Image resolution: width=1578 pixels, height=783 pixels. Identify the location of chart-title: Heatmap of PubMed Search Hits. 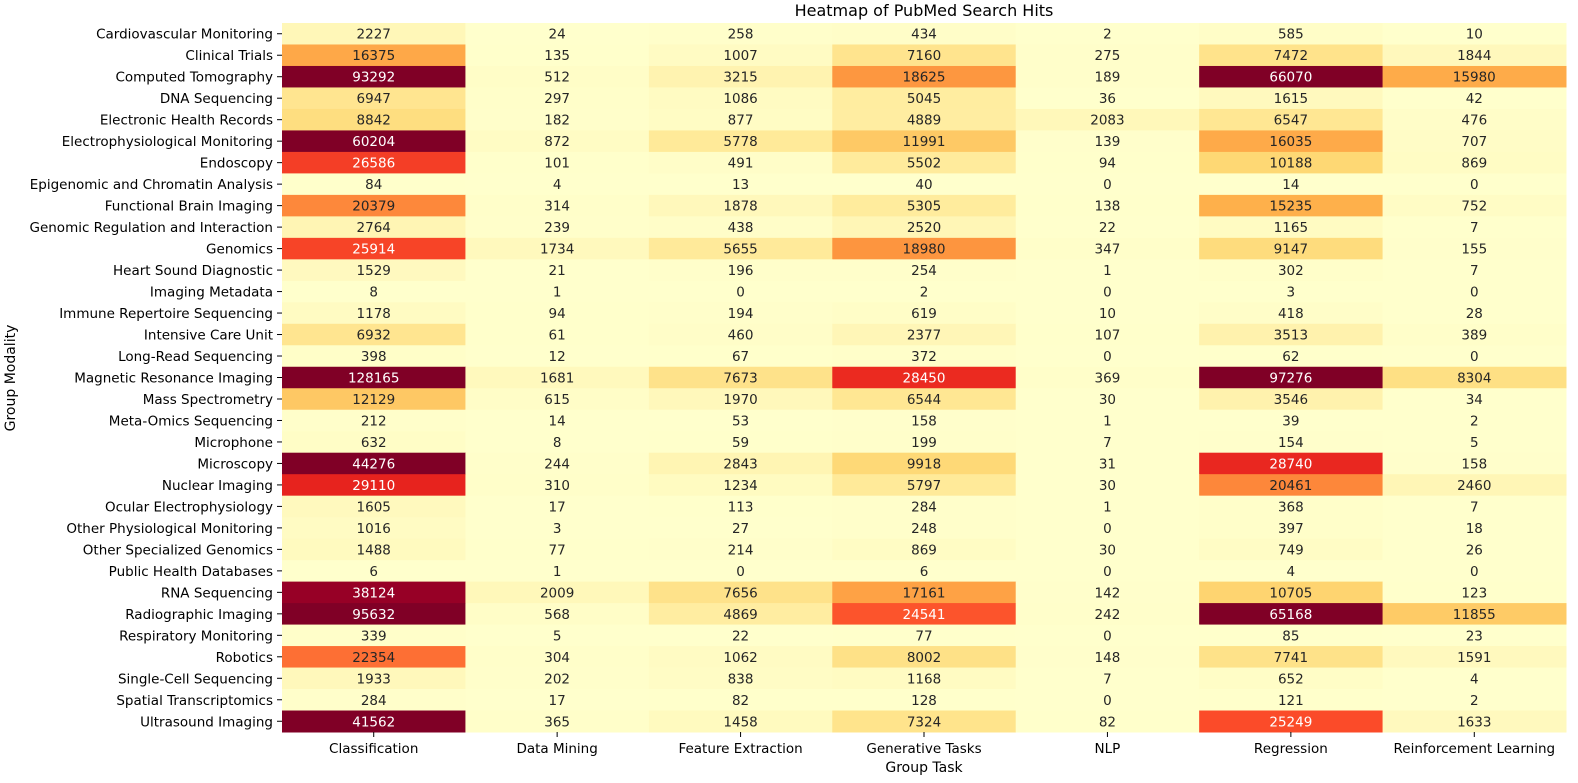
(924, 10).